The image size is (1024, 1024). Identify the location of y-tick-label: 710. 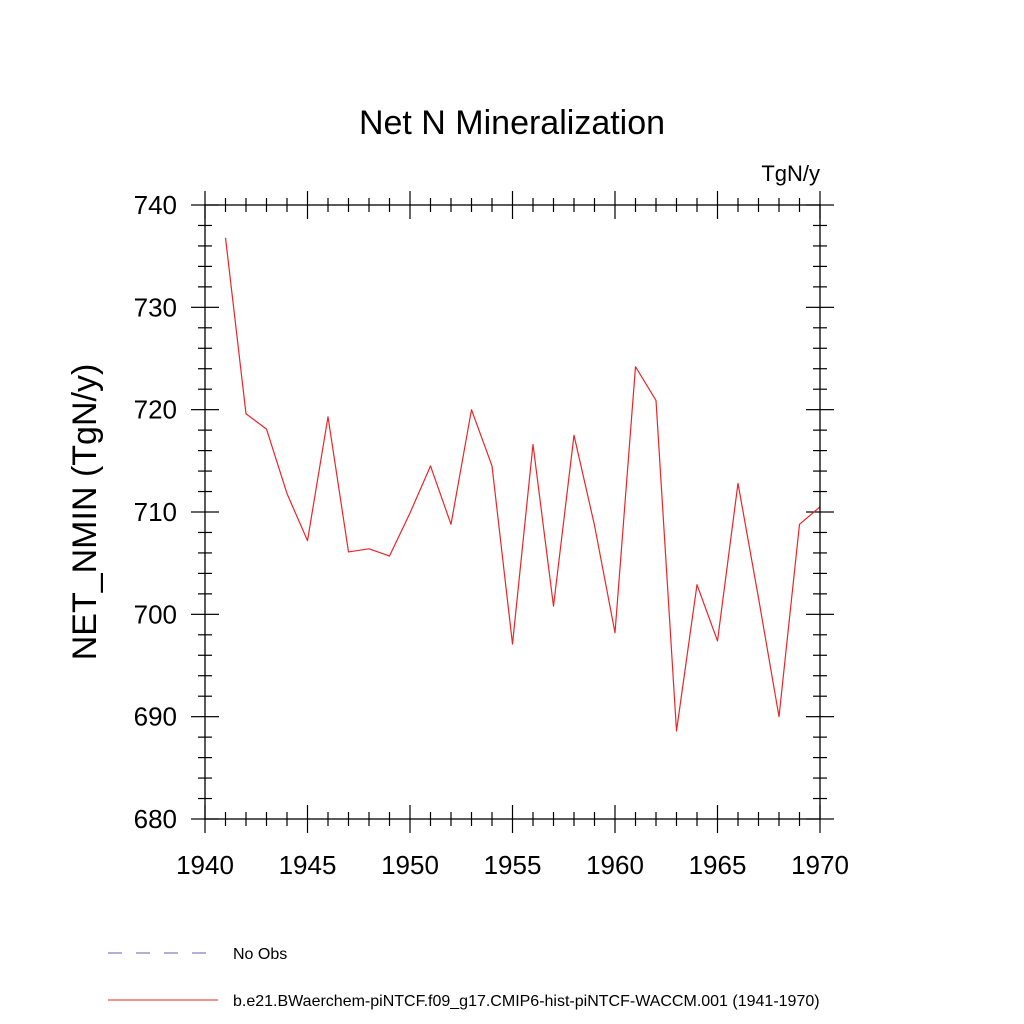
(155, 512).